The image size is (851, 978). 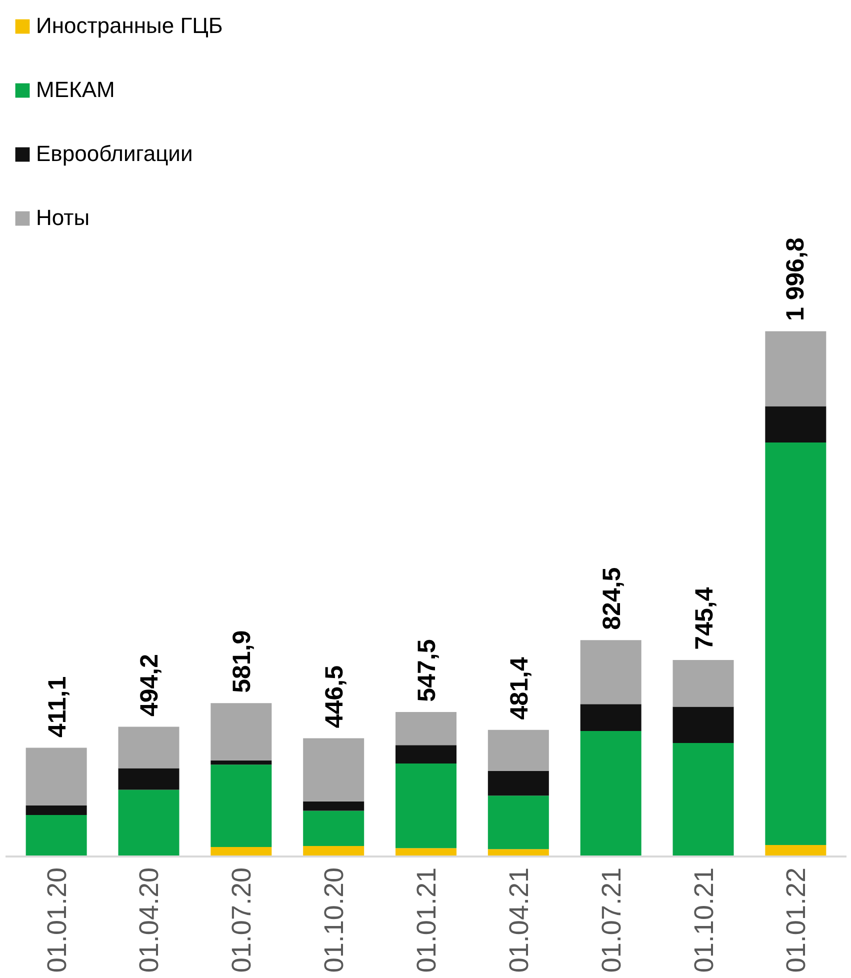 What do you see at coordinates (611, 920) in the screenshot?
I see `x-tick-label: 01.07.21` at bounding box center [611, 920].